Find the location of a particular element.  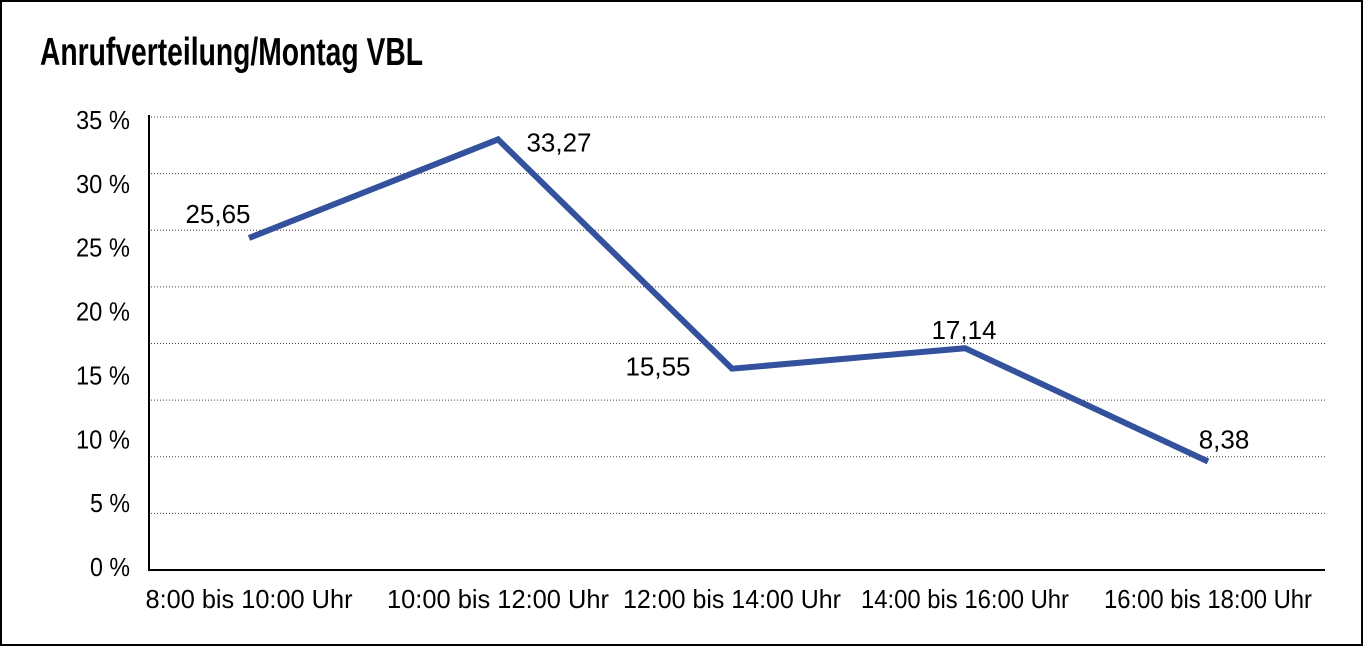

y-tick-label: 15 % is located at coordinates (103, 375).